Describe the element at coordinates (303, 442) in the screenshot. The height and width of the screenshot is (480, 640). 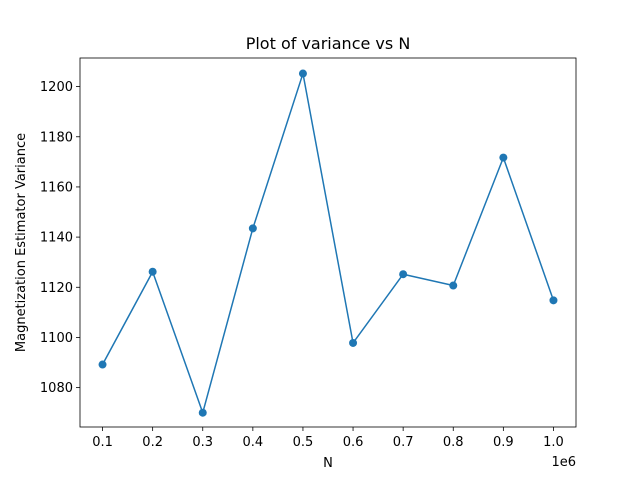
I see `x-tick-label: 0.5` at that location.